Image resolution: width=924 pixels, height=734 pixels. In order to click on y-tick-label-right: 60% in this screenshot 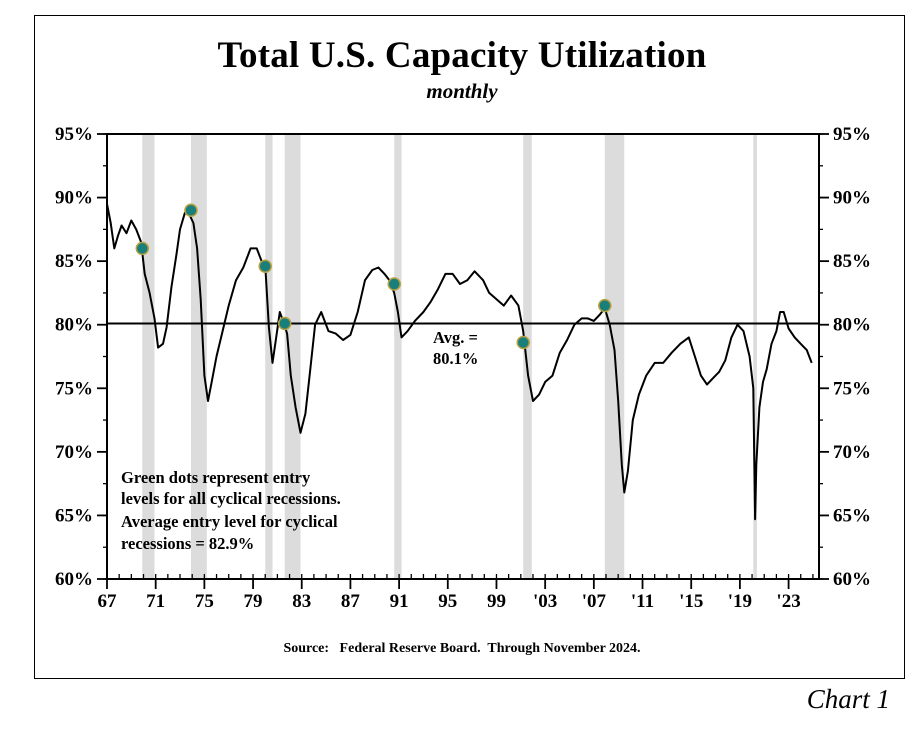, I will do `click(852, 579)`.